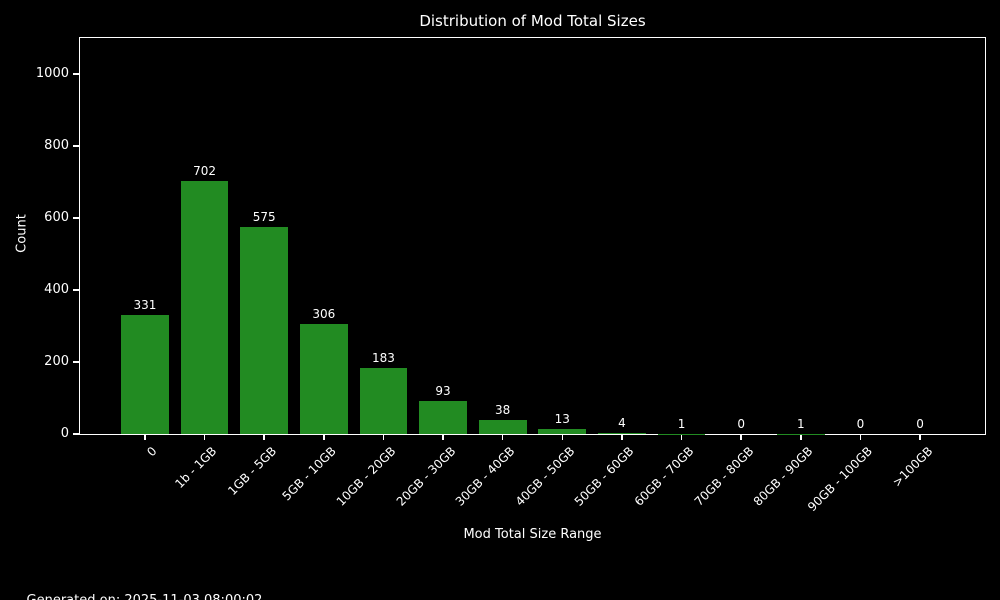 The width and height of the screenshot is (1000, 600). What do you see at coordinates (56, 361) in the screenshot?
I see `y-tick-label: 200` at bounding box center [56, 361].